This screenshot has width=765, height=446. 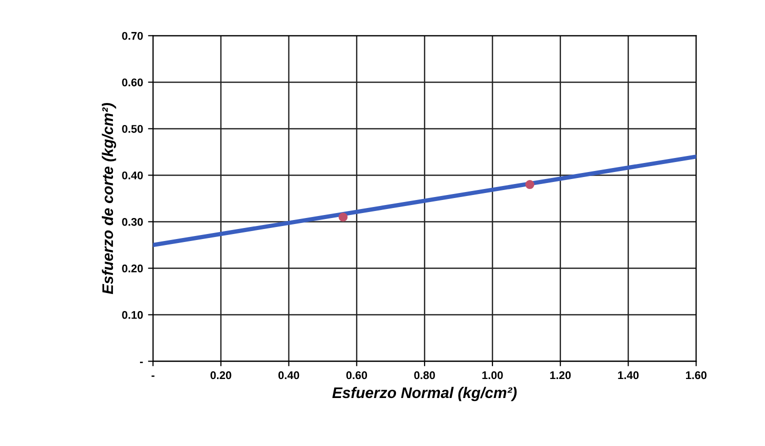 What do you see at coordinates (628, 375) in the screenshot?
I see `x-tick-label: 1.40` at bounding box center [628, 375].